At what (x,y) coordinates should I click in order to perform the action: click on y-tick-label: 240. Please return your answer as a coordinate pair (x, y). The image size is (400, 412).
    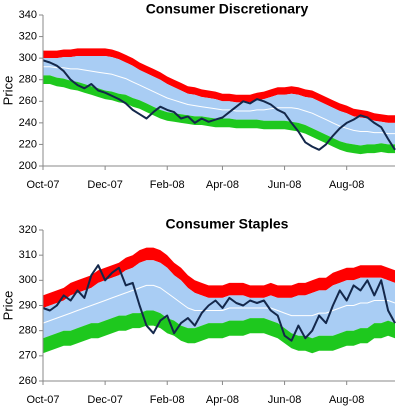
    Looking at the image, I should click on (28, 123).